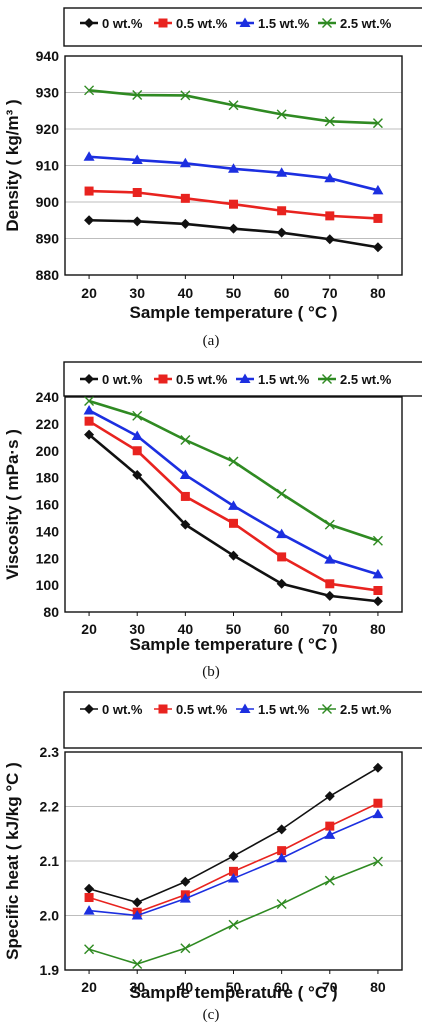 The height and width of the screenshot is (1024, 422). What do you see at coordinates (137, 629) in the screenshot?
I see `x-tick-label: 30` at bounding box center [137, 629].